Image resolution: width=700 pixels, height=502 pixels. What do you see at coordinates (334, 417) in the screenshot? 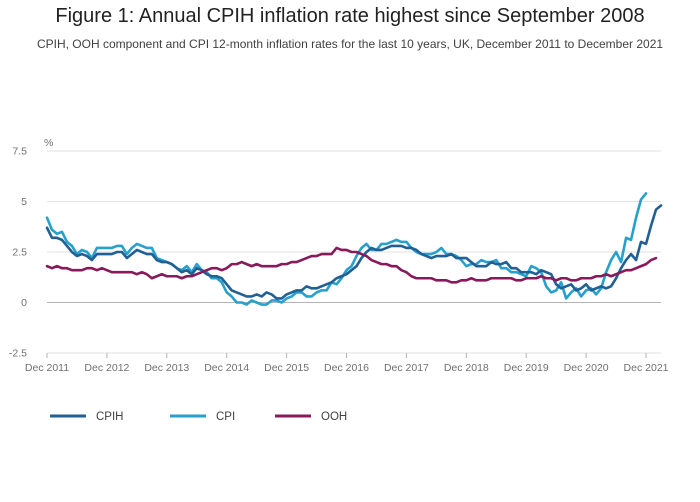
I see `legend-label: OOH` at bounding box center [334, 417].